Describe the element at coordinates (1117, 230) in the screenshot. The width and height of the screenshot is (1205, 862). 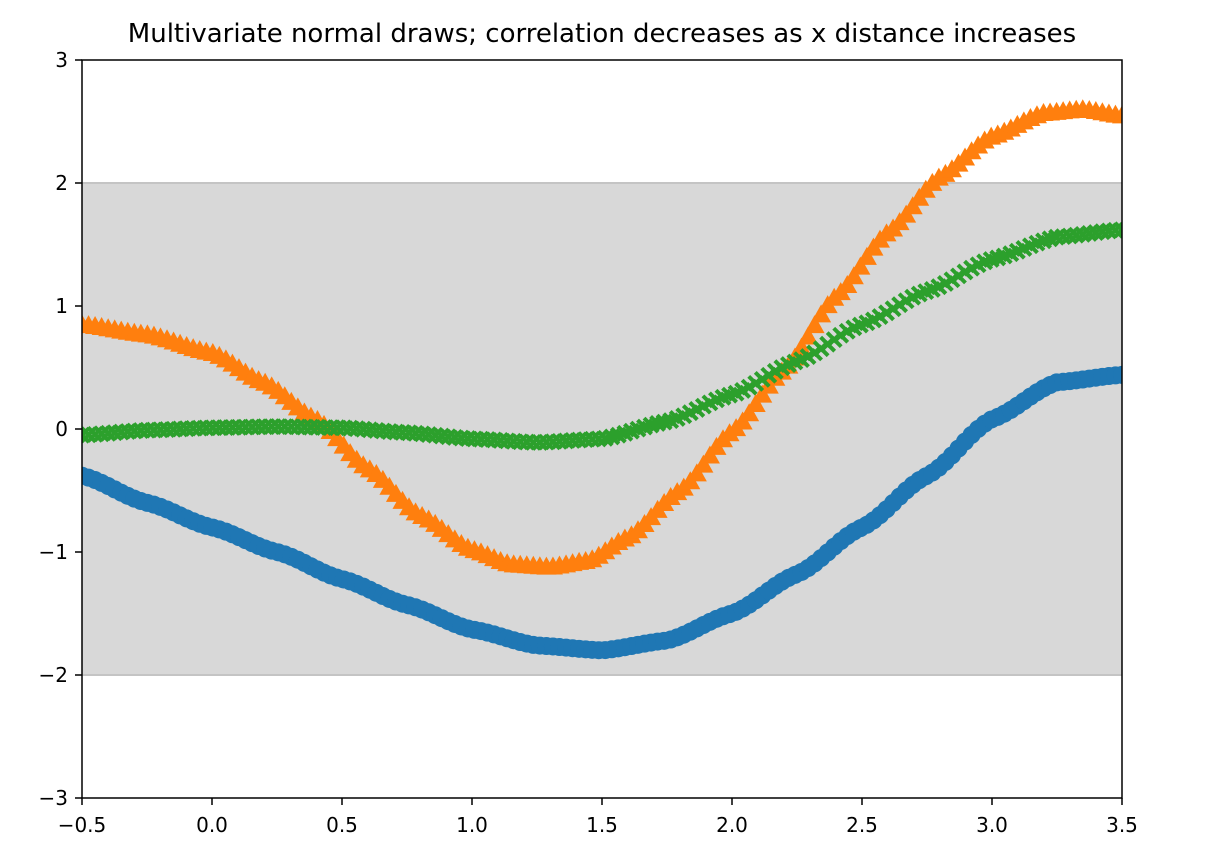
I see `point-x` at that location.